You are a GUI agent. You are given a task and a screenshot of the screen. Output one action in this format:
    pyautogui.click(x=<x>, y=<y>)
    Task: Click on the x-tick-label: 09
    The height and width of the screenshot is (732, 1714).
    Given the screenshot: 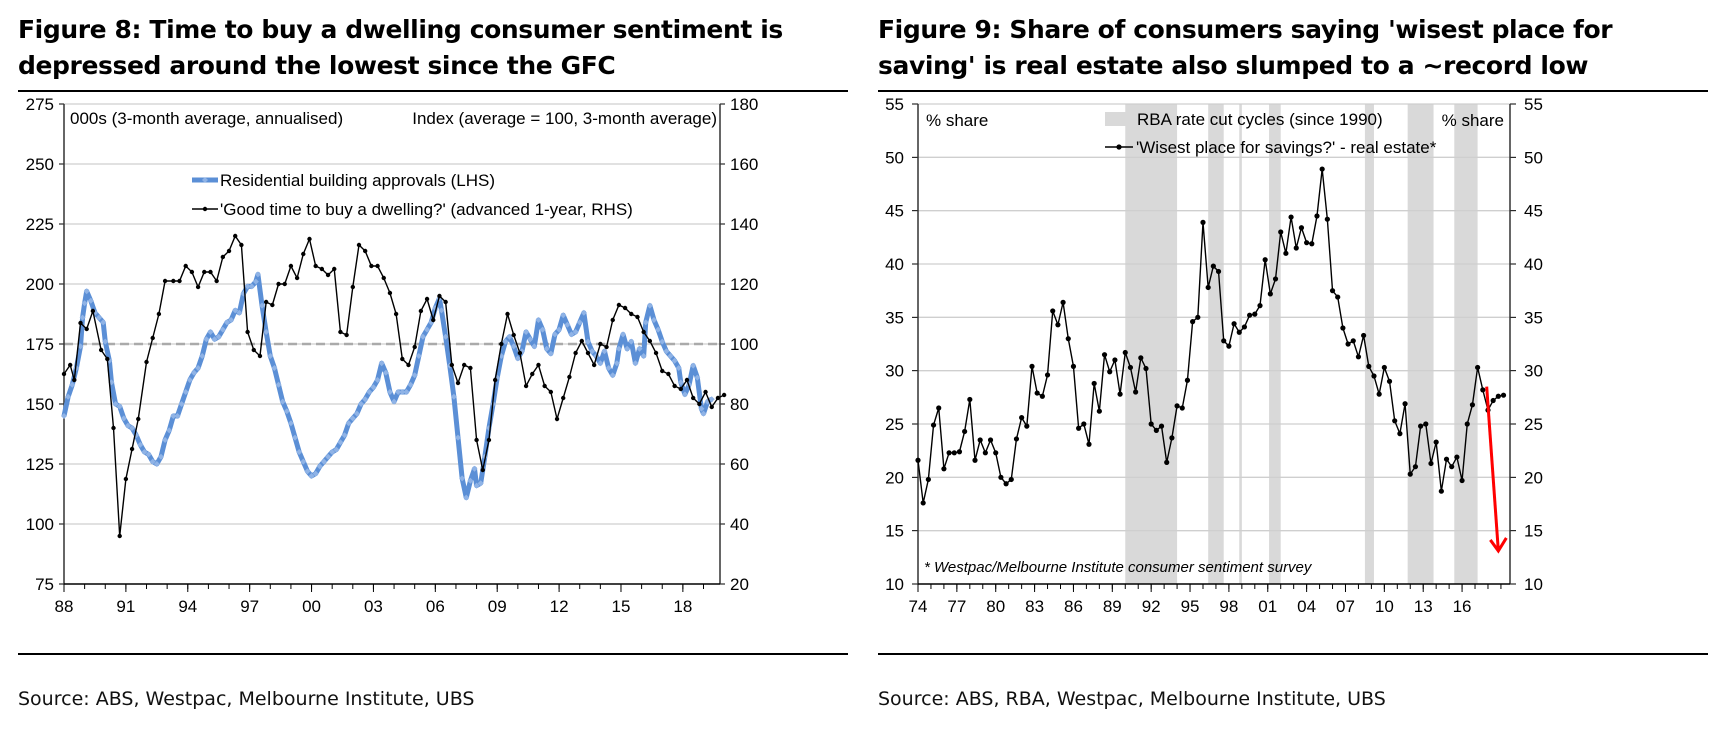 What is the action you would take?
    pyautogui.click(x=497, y=606)
    